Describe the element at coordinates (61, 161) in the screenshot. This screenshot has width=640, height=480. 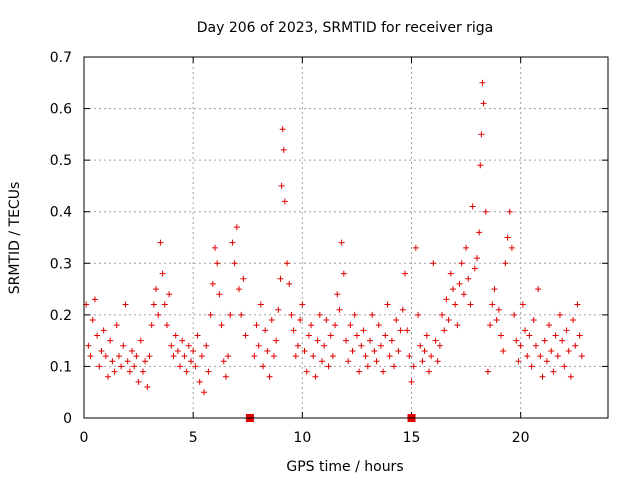
I see `y-tick-label: 0.5` at that location.